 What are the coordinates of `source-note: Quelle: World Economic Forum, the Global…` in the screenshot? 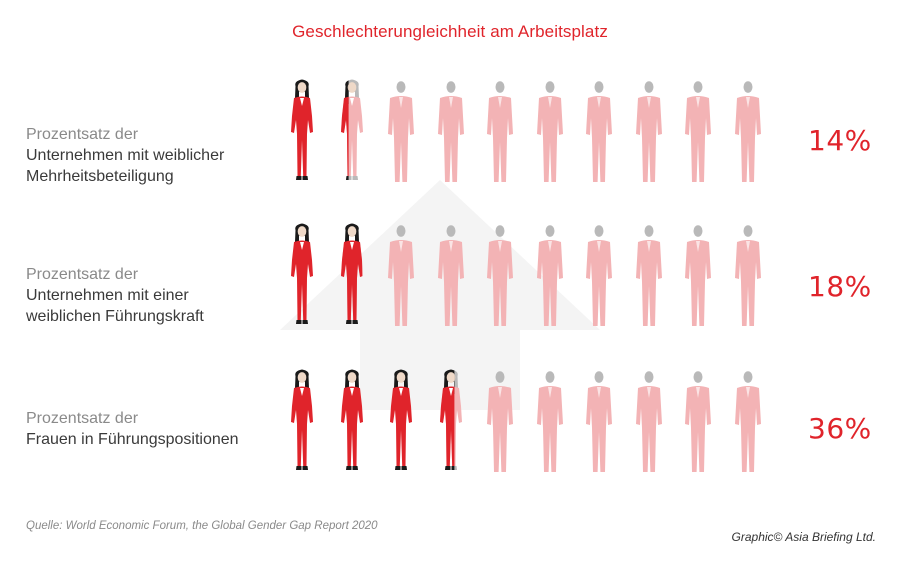 It's located at (202, 526).